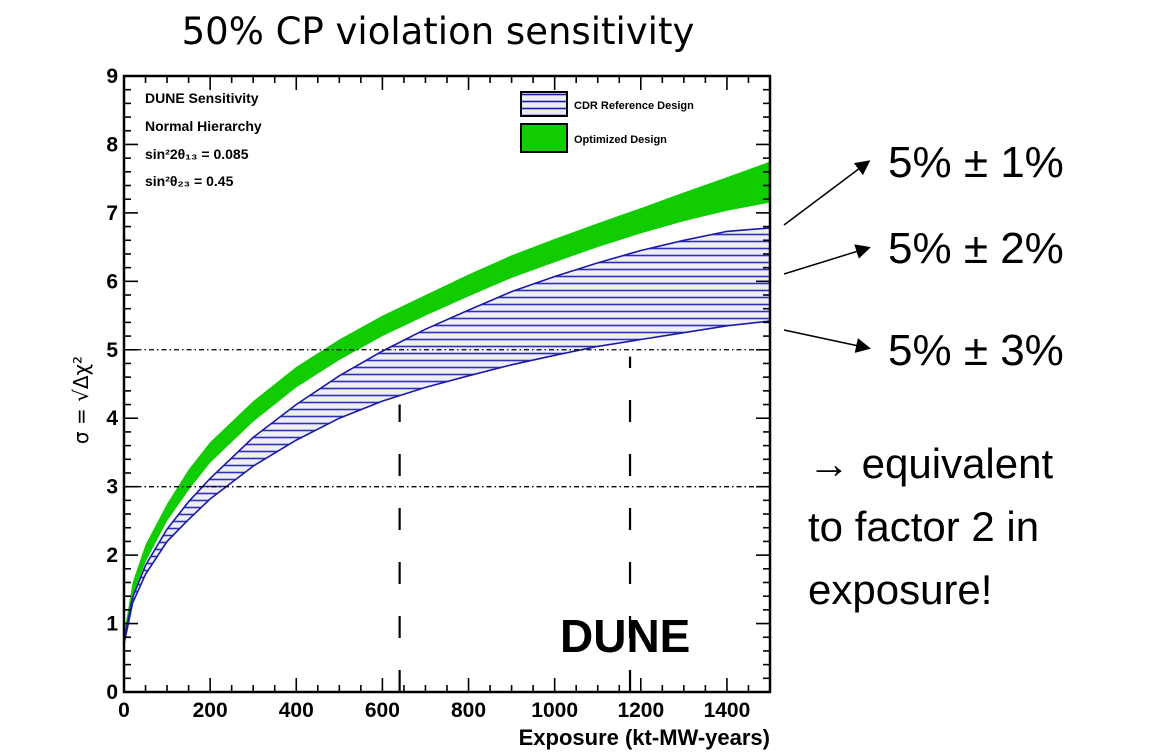 Image resolution: width=1163 pixels, height=756 pixels. I want to click on x-tick-label: 400, so click(296, 710).